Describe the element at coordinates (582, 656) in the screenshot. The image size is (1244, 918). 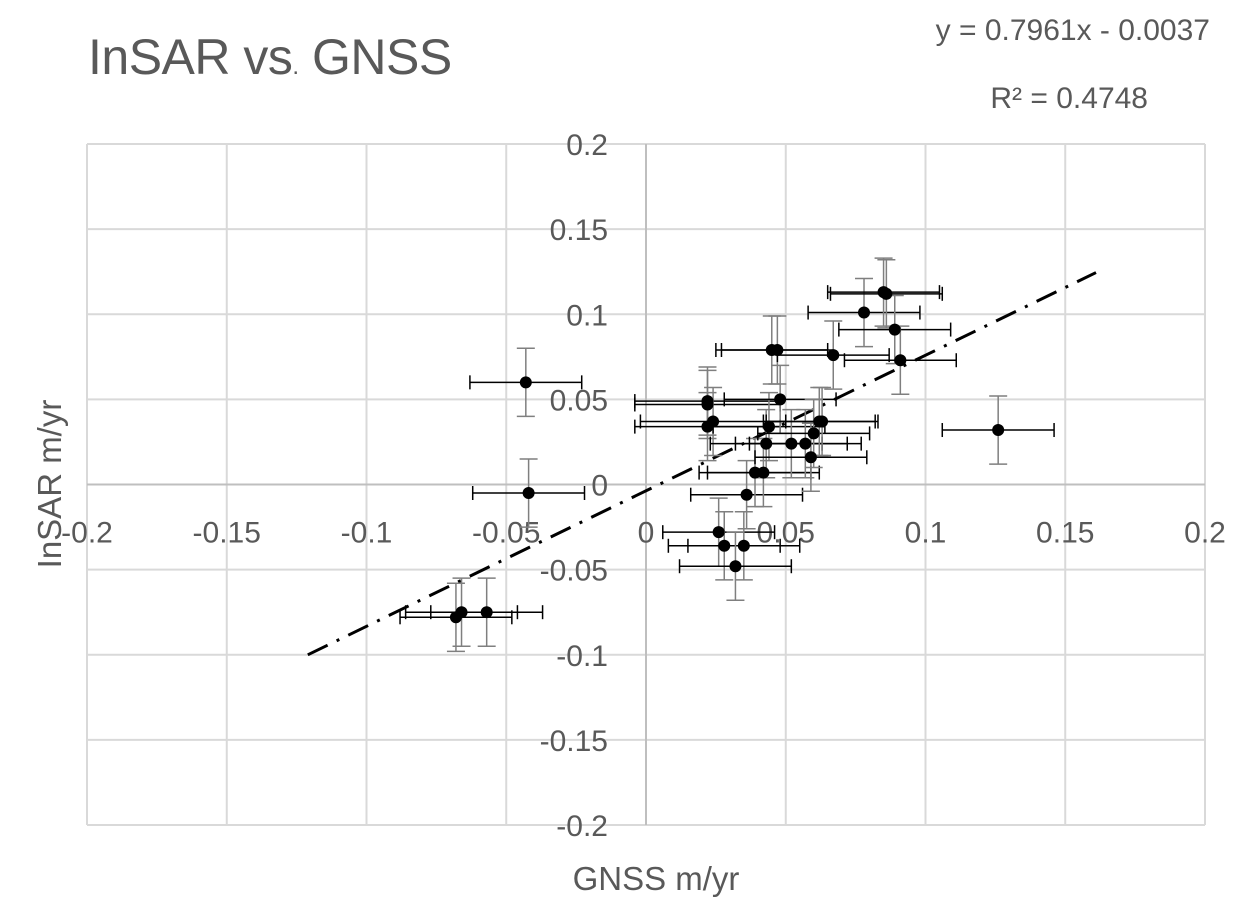
I see `y-tick-label: -0.1` at that location.